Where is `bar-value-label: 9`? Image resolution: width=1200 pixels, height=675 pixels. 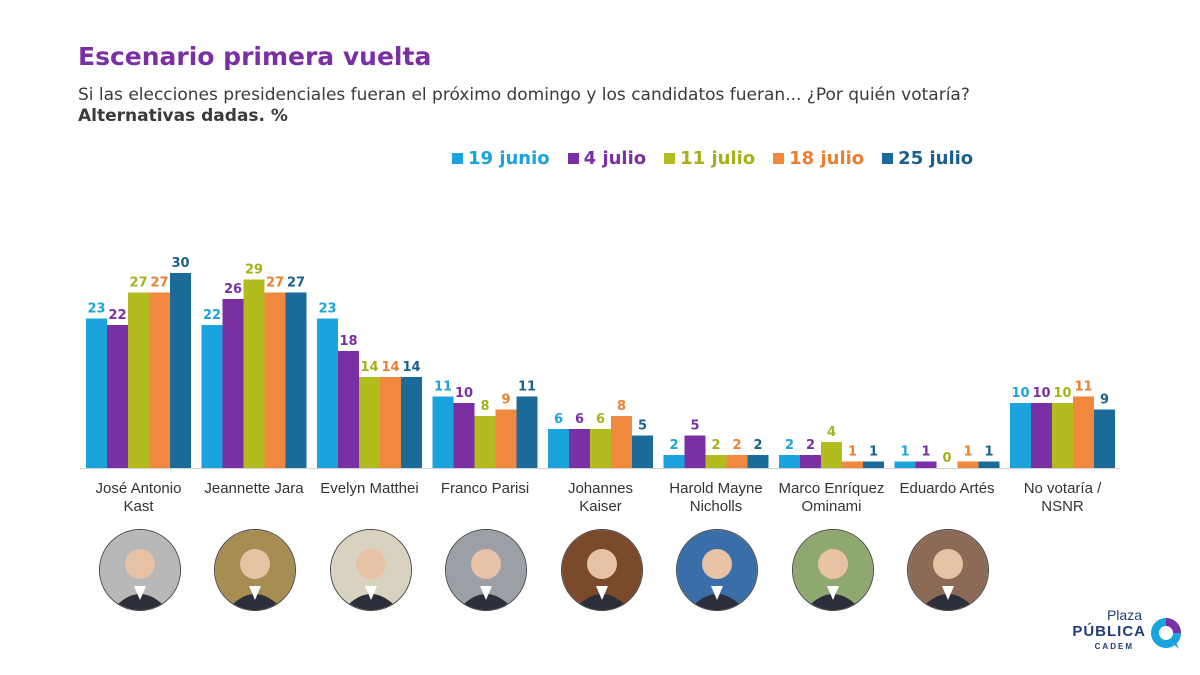 bar-value-label: 9 is located at coordinates (1104, 400).